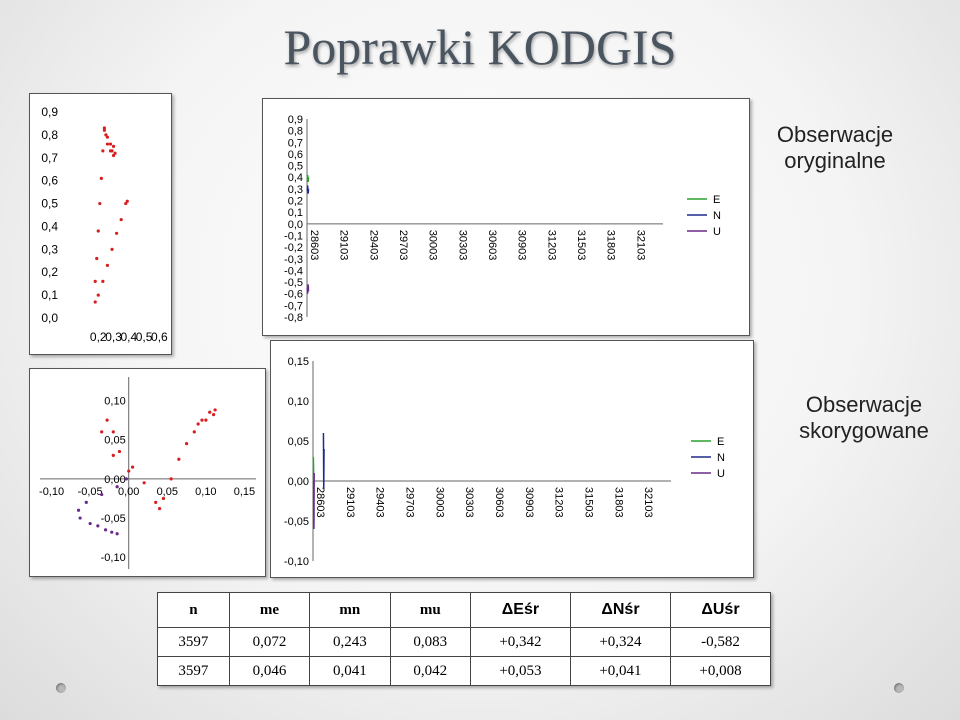 The width and height of the screenshot is (960, 720). What do you see at coordinates (298, 442) in the screenshot?
I see `y-tick-label: 0,05` at bounding box center [298, 442].